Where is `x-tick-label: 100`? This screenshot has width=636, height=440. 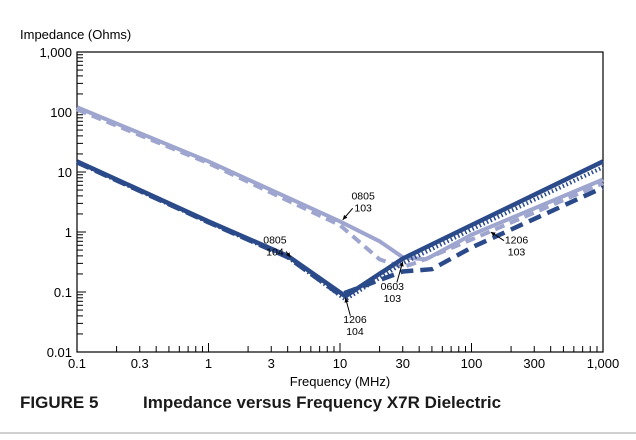 x-tick-label: 100 is located at coordinates (472, 363).